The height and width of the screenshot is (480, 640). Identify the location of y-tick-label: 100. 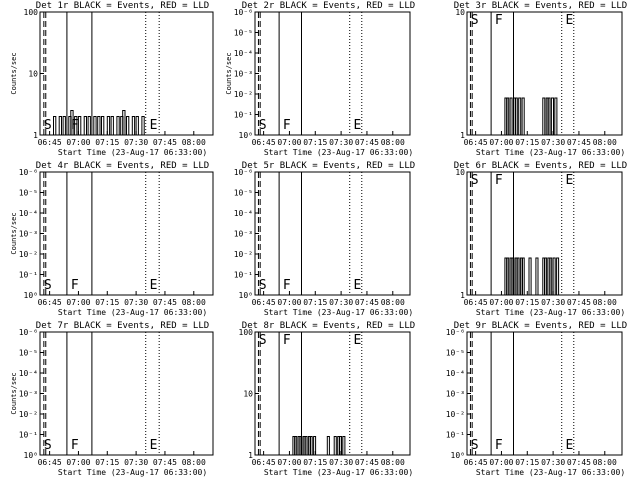
(31, 12).